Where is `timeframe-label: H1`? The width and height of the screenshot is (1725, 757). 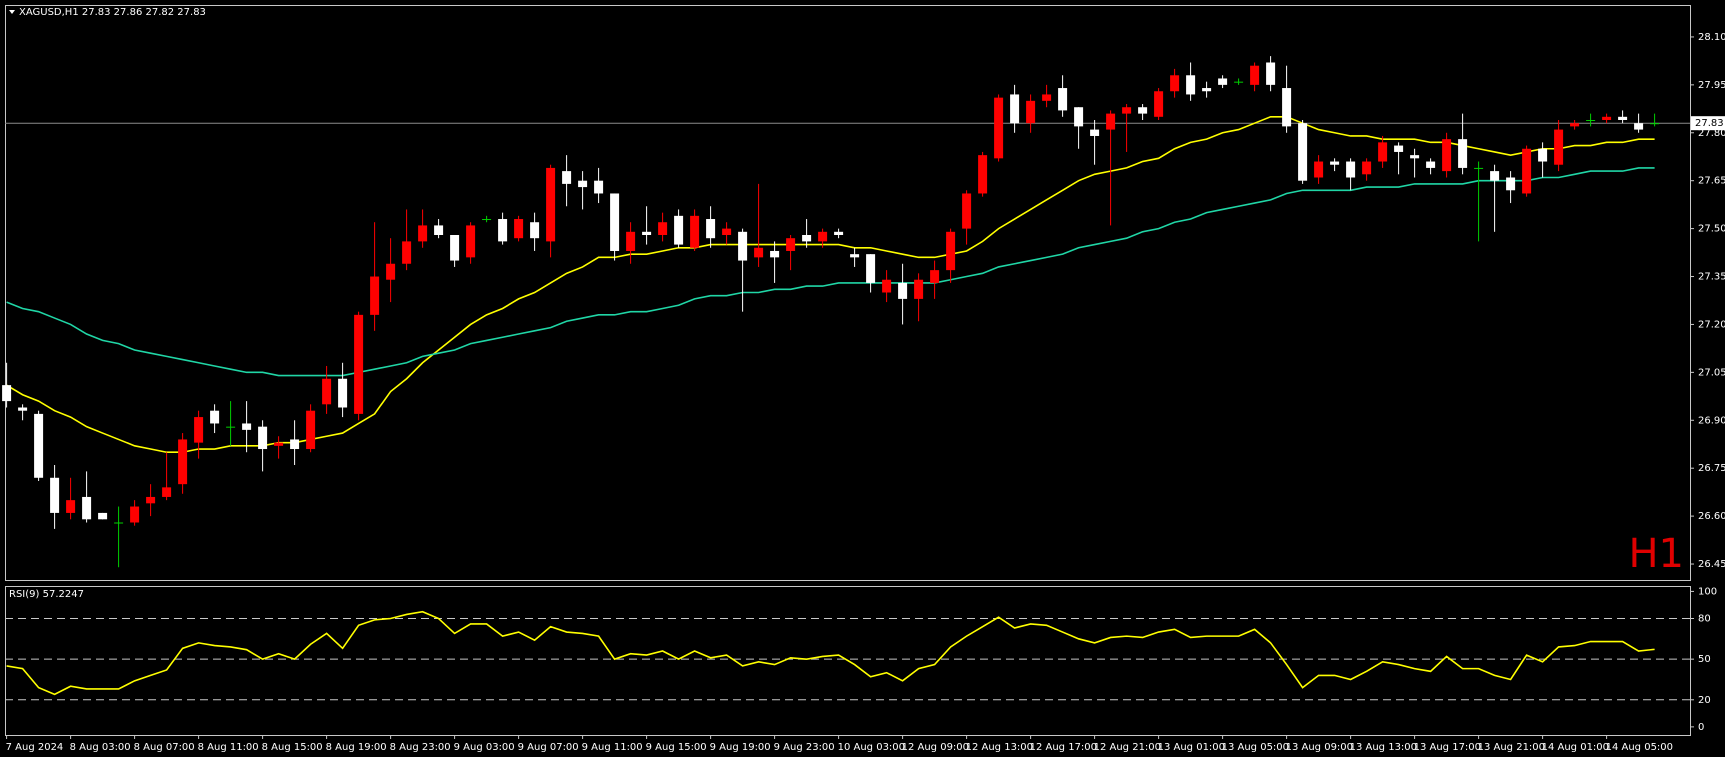 timeframe-label: H1 is located at coordinates (1656, 554).